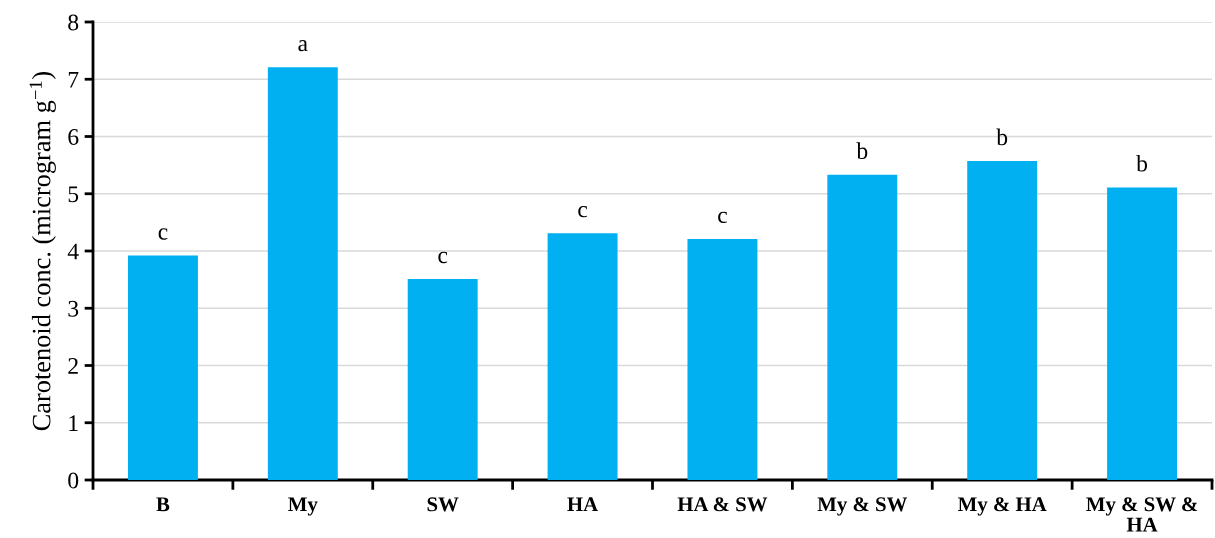  Describe the element at coordinates (73, 480) in the screenshot. I see `y-tick-label: 0` at that location.